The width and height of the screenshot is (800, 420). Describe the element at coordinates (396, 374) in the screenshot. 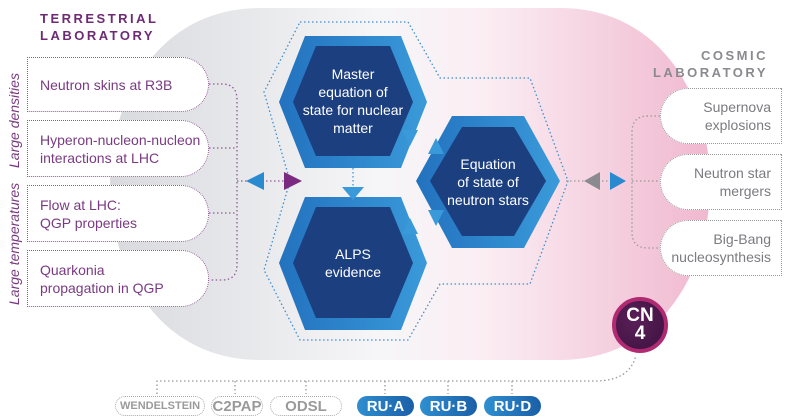

I see `partner-connector` at that location.